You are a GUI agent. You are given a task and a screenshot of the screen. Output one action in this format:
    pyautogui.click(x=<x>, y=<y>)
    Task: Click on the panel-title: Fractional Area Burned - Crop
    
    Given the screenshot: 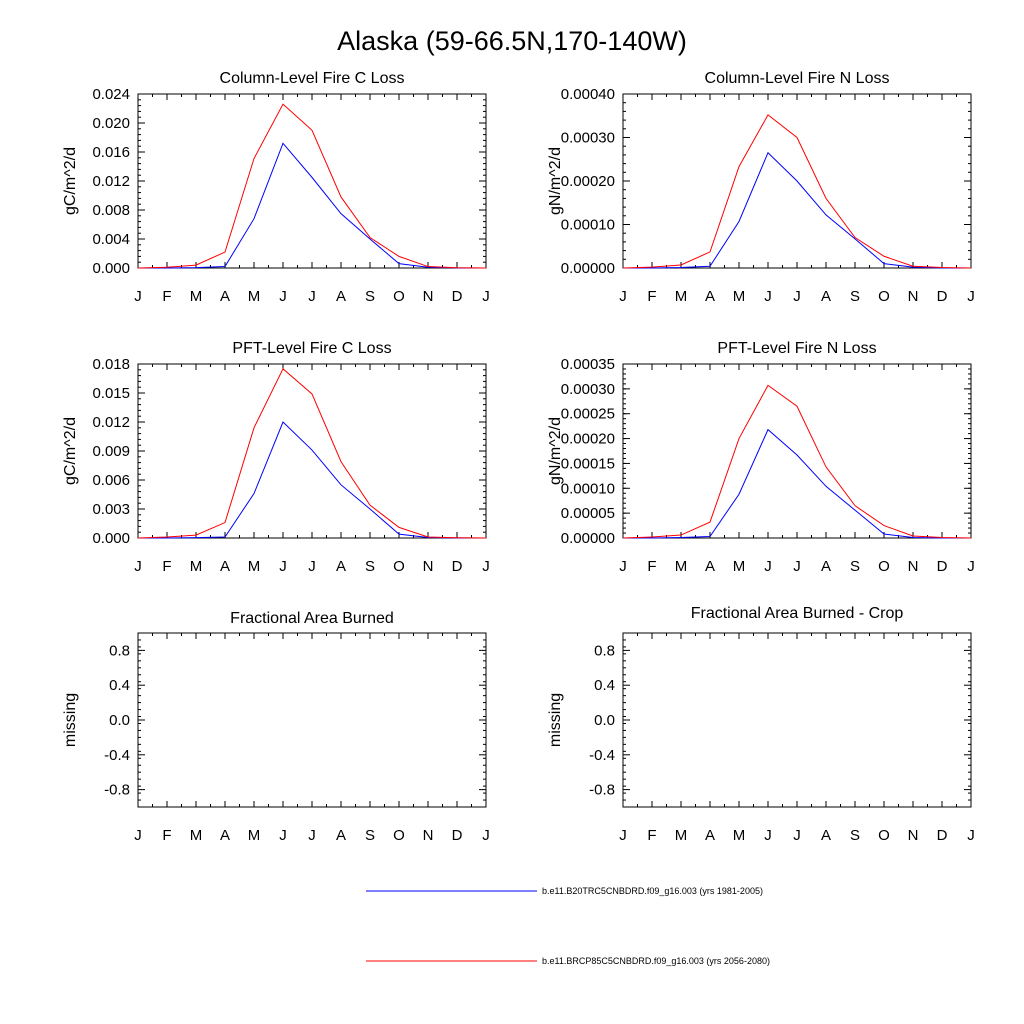 What is the action you would take?
    pyautogui.click(x=797, y=613)
    